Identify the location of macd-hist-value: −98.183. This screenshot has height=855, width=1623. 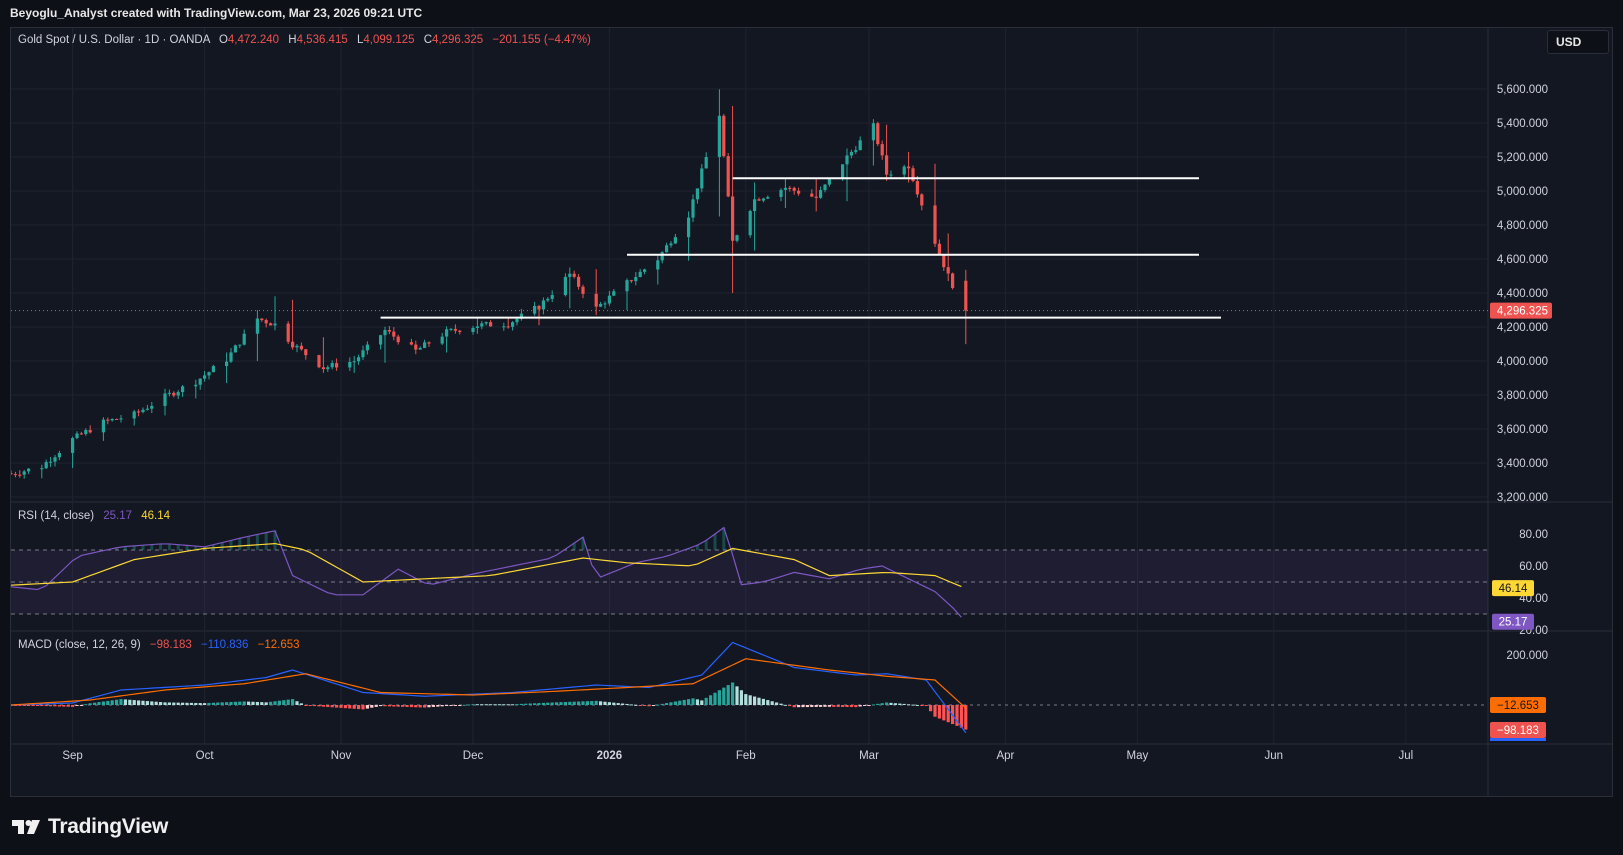
(170, 645).